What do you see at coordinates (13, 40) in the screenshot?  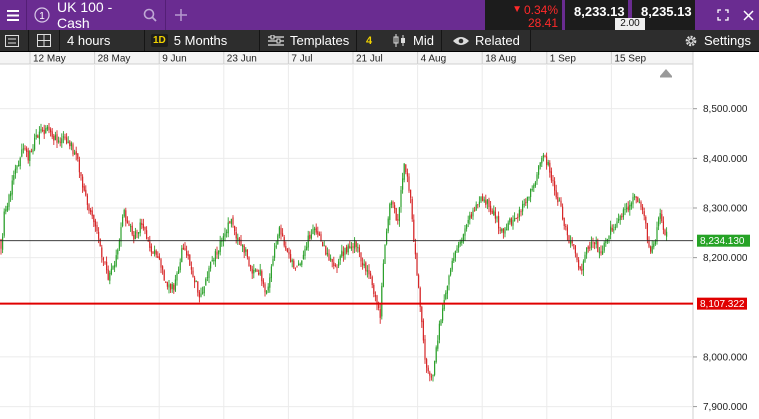 I see `chart-menu-button` at bounding box center [13, 40].